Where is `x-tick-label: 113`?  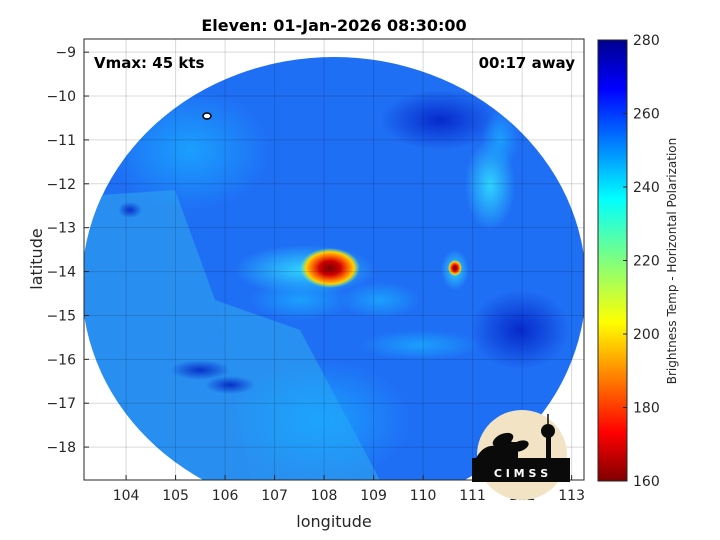 x-tick-label: 113 is located at coordinates (571, 496).